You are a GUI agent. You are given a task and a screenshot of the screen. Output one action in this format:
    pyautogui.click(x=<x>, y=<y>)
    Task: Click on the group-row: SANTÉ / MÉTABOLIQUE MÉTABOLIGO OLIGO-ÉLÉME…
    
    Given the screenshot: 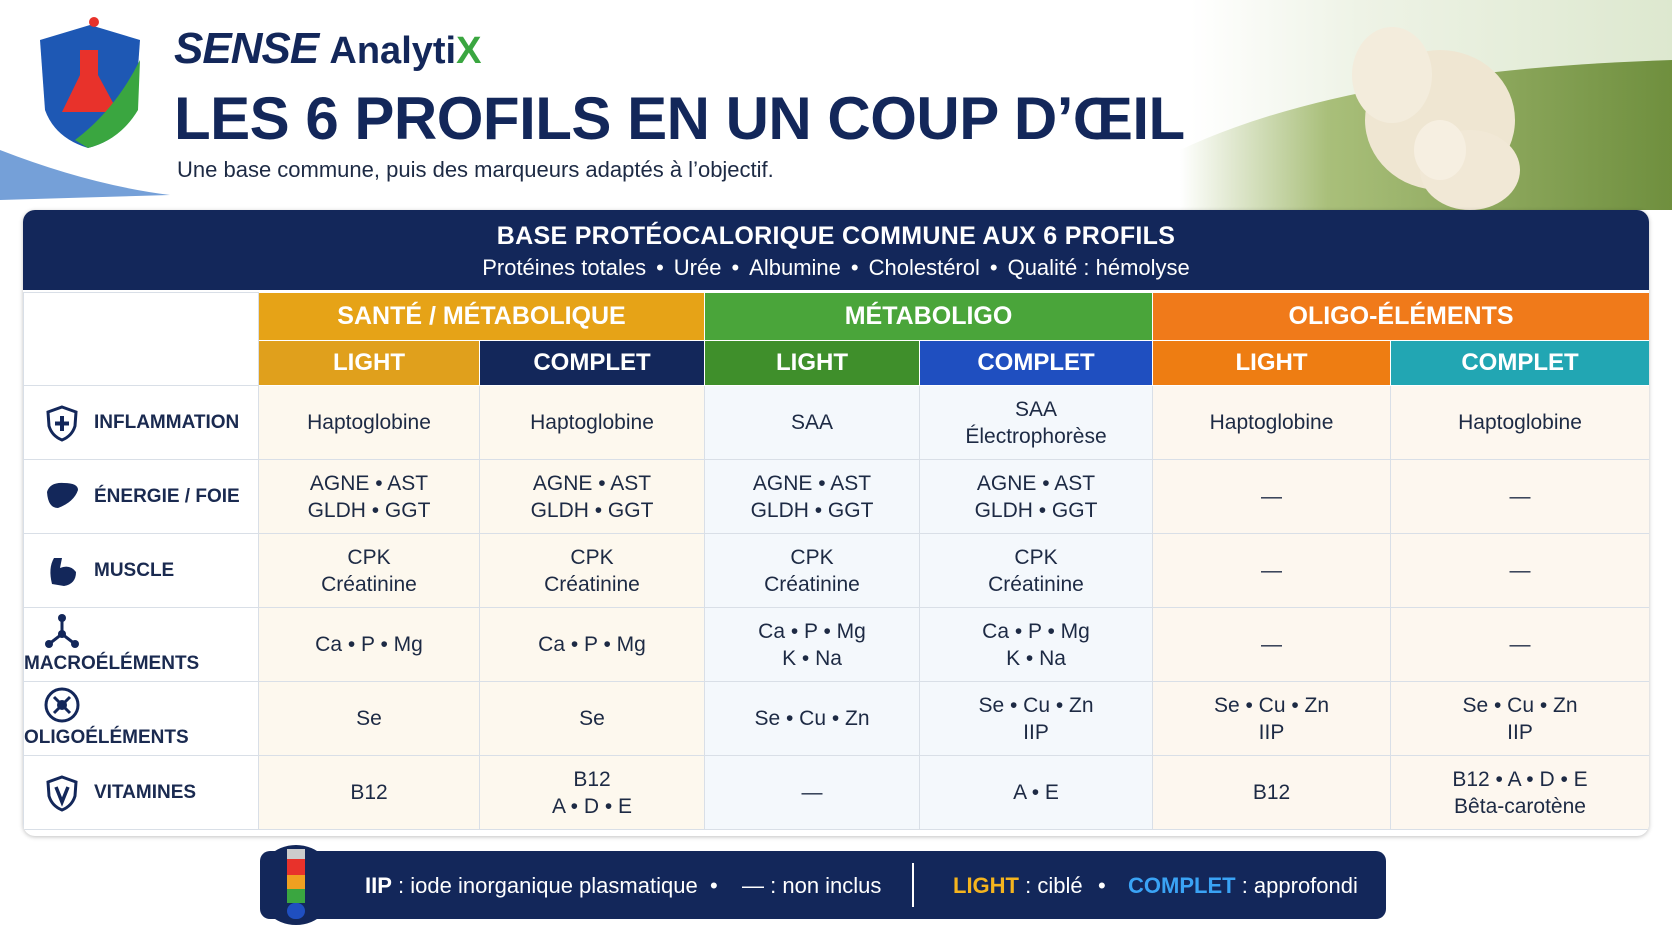 What is the action you would take?
    pyautogui.click(x=836, y=339)
    